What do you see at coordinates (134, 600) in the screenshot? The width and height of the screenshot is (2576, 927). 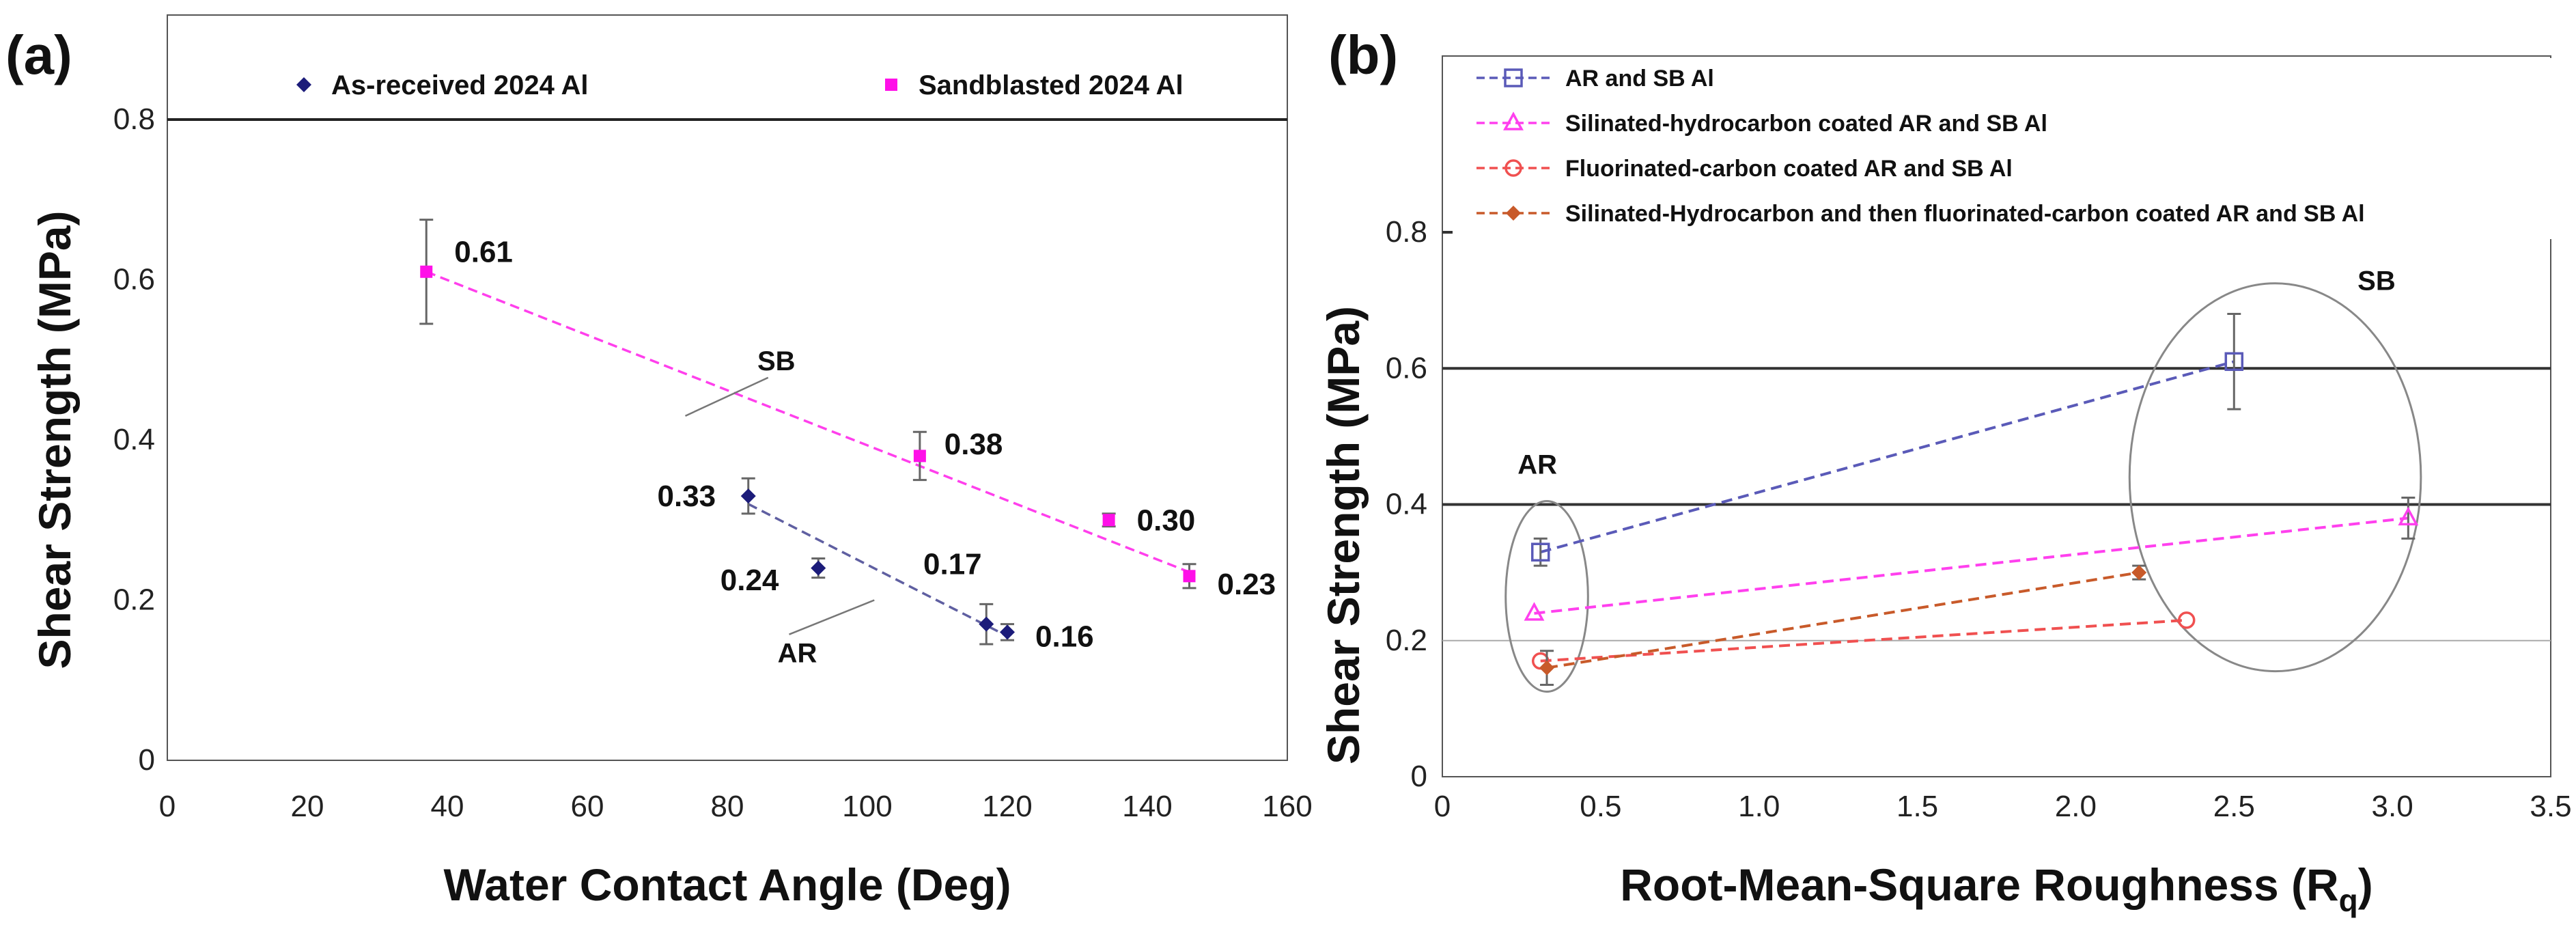 I see `y-tick-label-a: 0.2` at bounding box center [134, 600].